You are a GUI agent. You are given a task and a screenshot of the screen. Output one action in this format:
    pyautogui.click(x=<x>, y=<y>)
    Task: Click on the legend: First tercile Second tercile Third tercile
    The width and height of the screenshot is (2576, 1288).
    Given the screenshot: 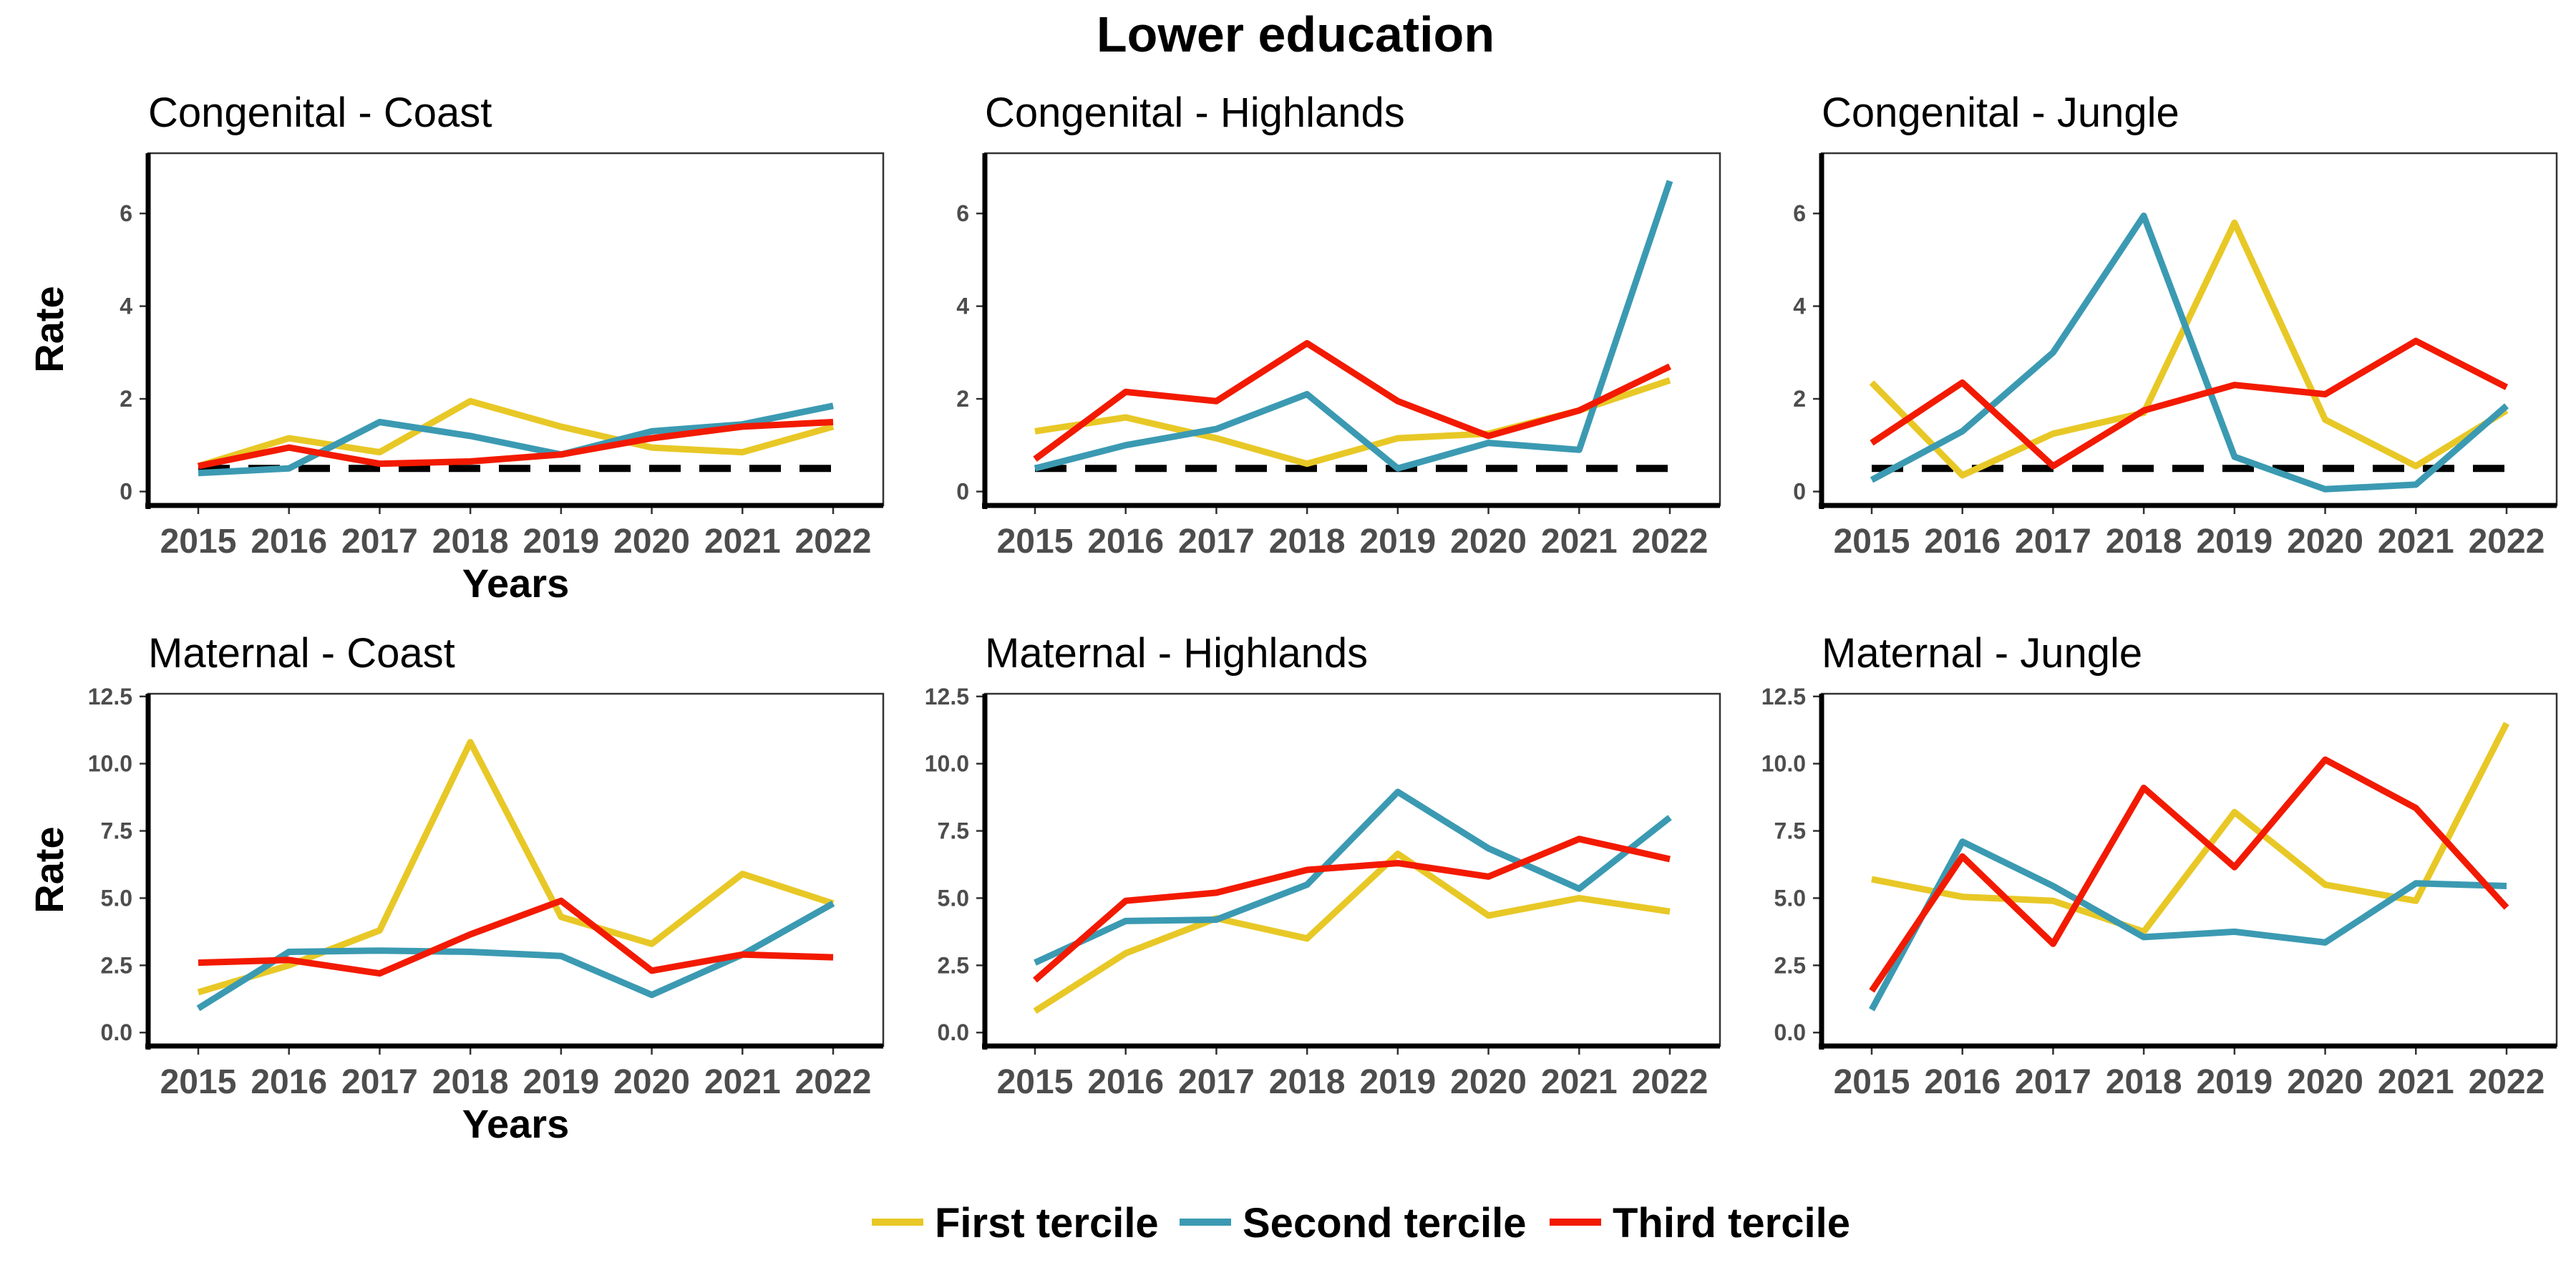 What is the action you would take?
    pyautogui.click(x=1361, y=1223)
    